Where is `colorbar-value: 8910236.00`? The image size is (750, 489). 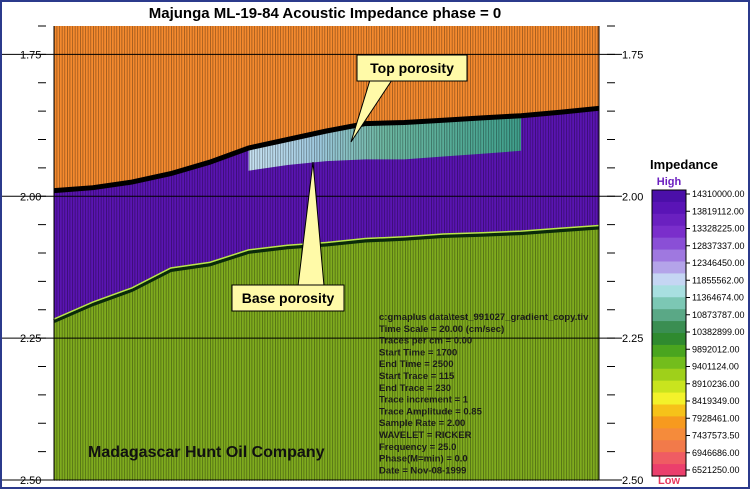
colorbar-value: 8910236.00 is located at coordinates (716, 384).